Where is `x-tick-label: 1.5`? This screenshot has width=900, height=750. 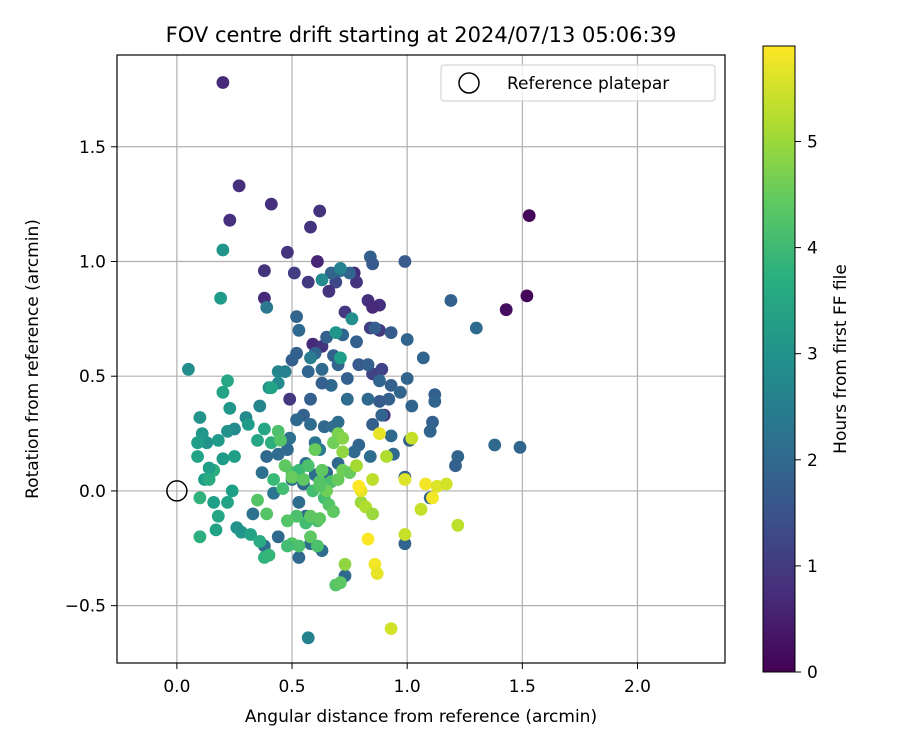 x-tick-label: 1.5 is located at coordinates (522, 687).